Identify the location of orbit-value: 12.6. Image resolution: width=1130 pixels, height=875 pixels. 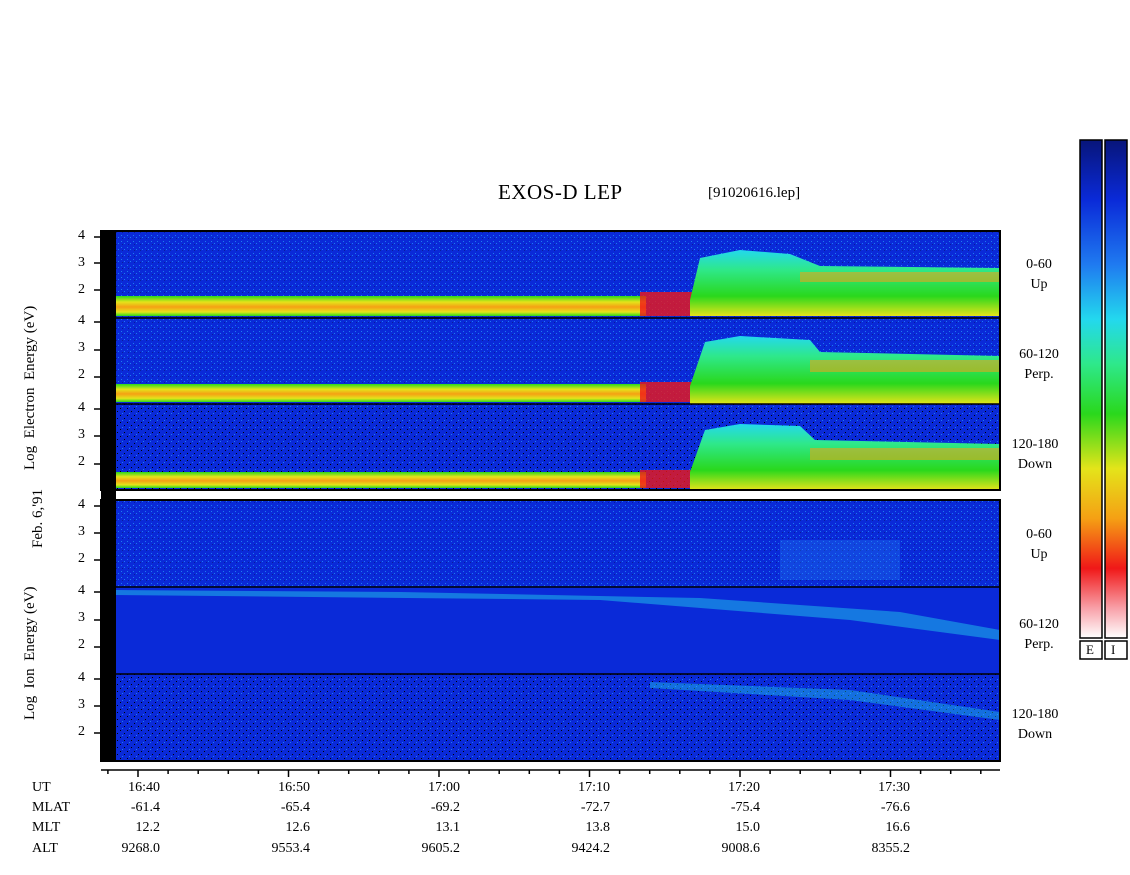
(298, 827).